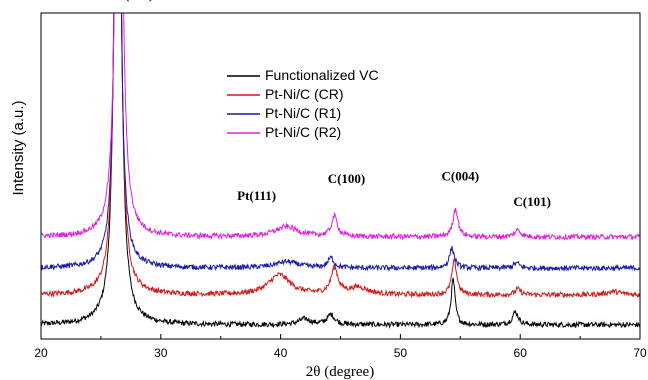 The image size is (648, 380). Describe the element at coordinates (304, 94) in the screenshot. I see `legend-label: Pt-Ni/C (CR)` at that location.